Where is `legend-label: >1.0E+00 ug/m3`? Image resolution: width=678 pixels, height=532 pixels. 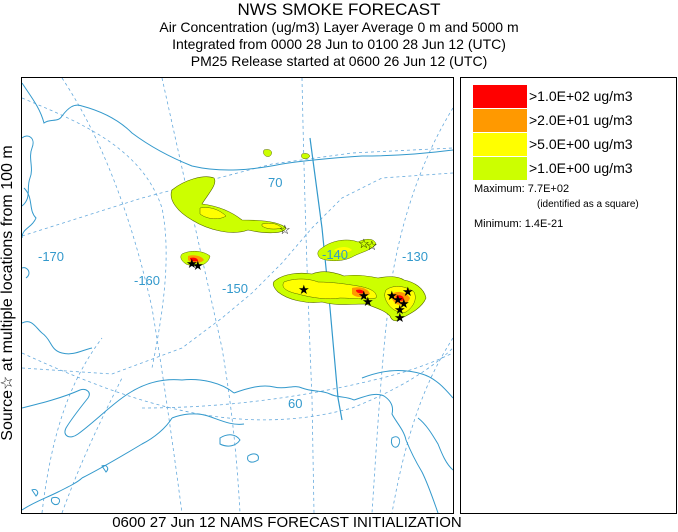 legend-label: >1.0E+00 ug/m3 is located at coordinates (581, 168).